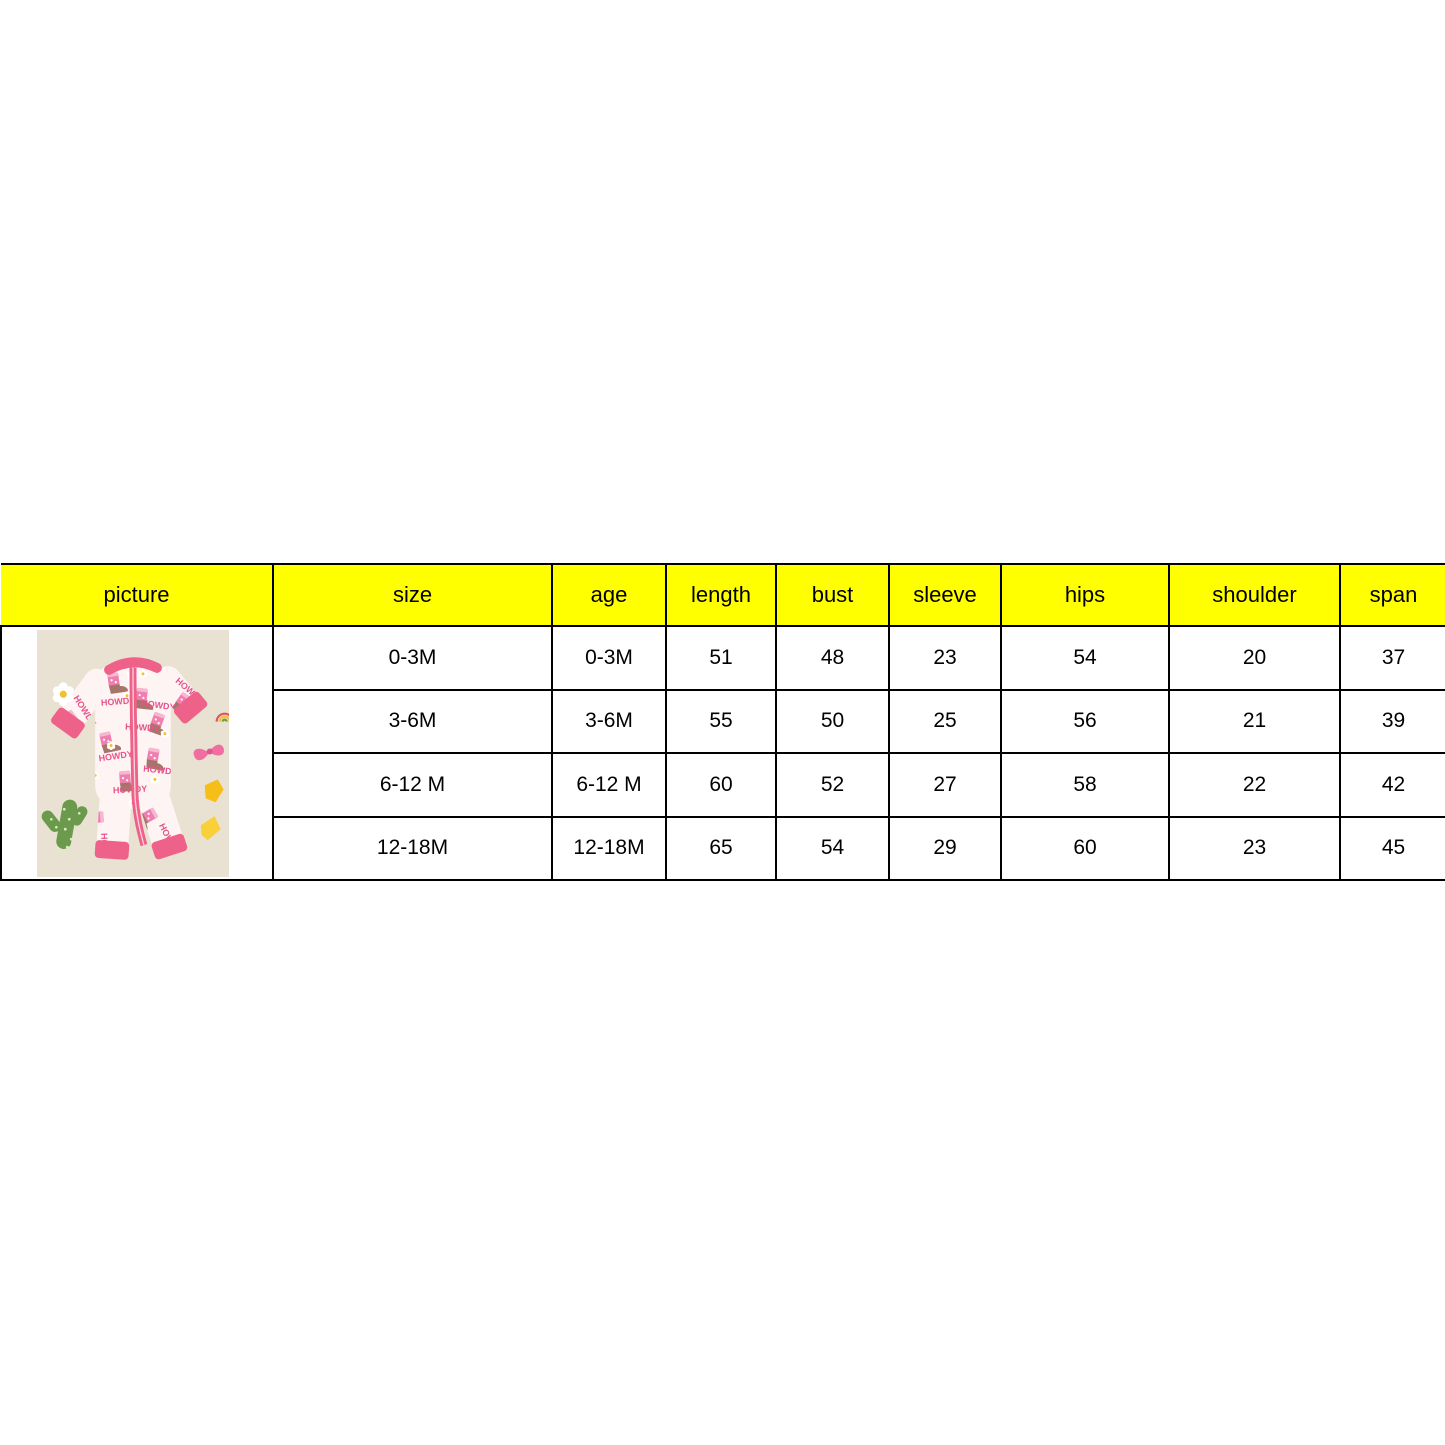 Image resolution: width=1445 pixels, height=1445 pixels. Describe the element at coordinates (945, 595) in the screenshot. I see `col-header-sleeve: sleeve` at that location.